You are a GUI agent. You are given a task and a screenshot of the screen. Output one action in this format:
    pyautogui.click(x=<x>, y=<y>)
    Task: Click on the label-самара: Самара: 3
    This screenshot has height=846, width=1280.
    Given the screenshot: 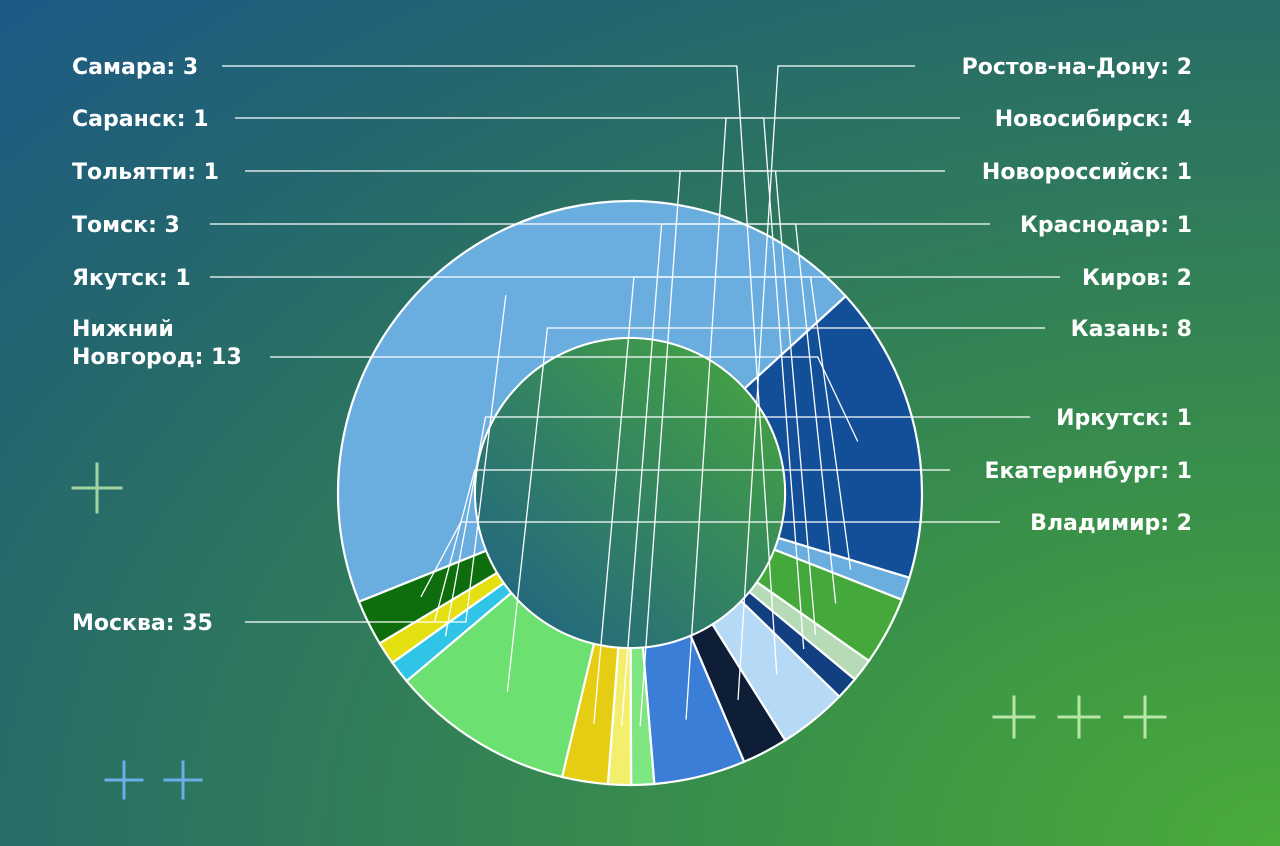 What is the action you would take?
    pyautogui.click(x=135, y=67)
    